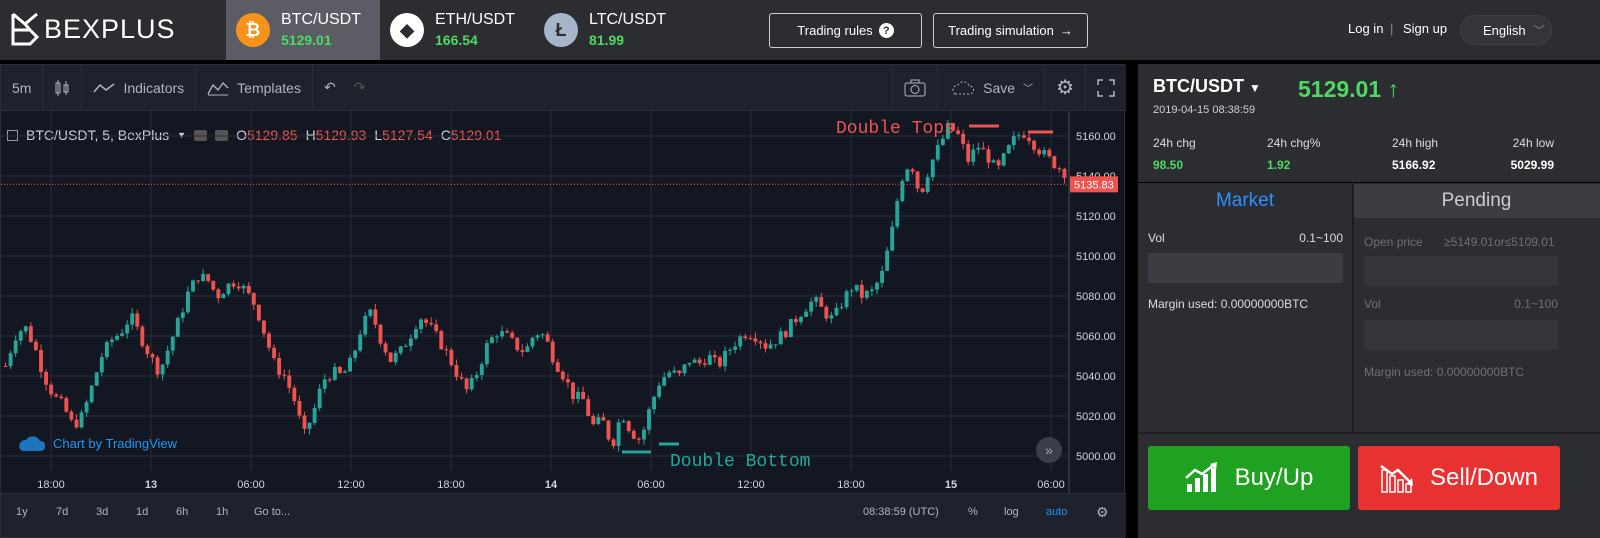  What do you see at coordinates (182, 512) in the screenshot?
I see `range-6h: 6h` at bounding box center [182, 512].